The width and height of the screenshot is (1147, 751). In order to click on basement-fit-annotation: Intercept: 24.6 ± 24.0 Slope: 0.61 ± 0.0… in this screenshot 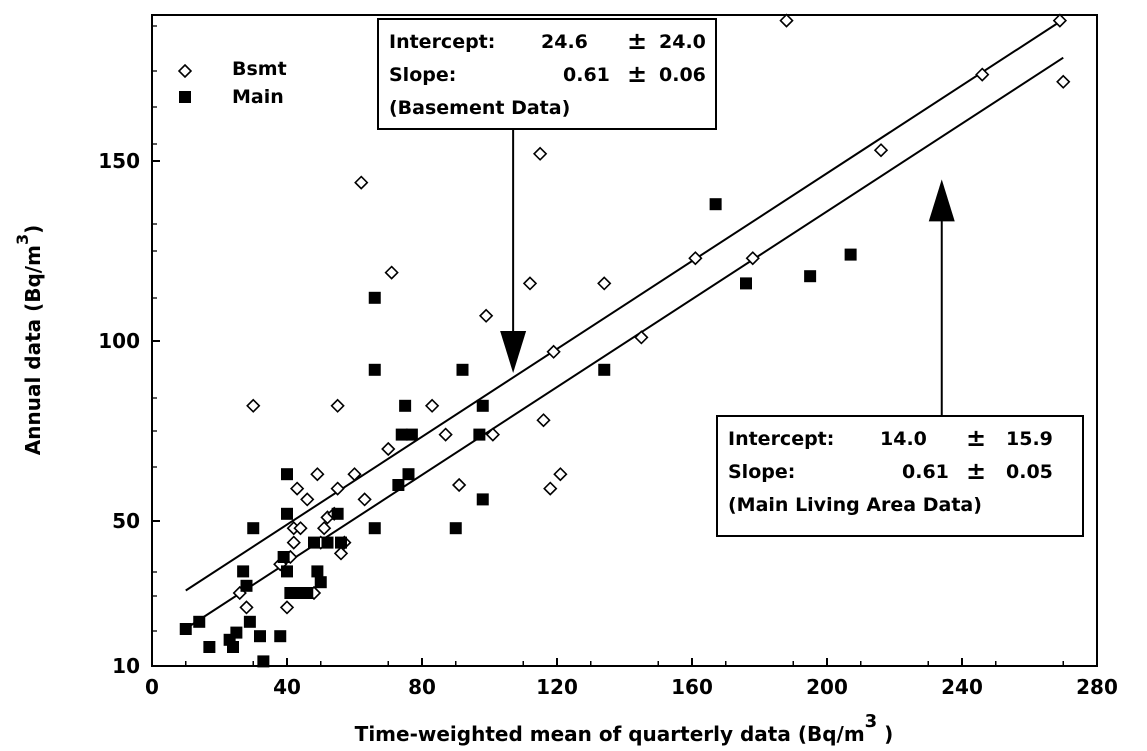, I will do `click(547, 74)`.